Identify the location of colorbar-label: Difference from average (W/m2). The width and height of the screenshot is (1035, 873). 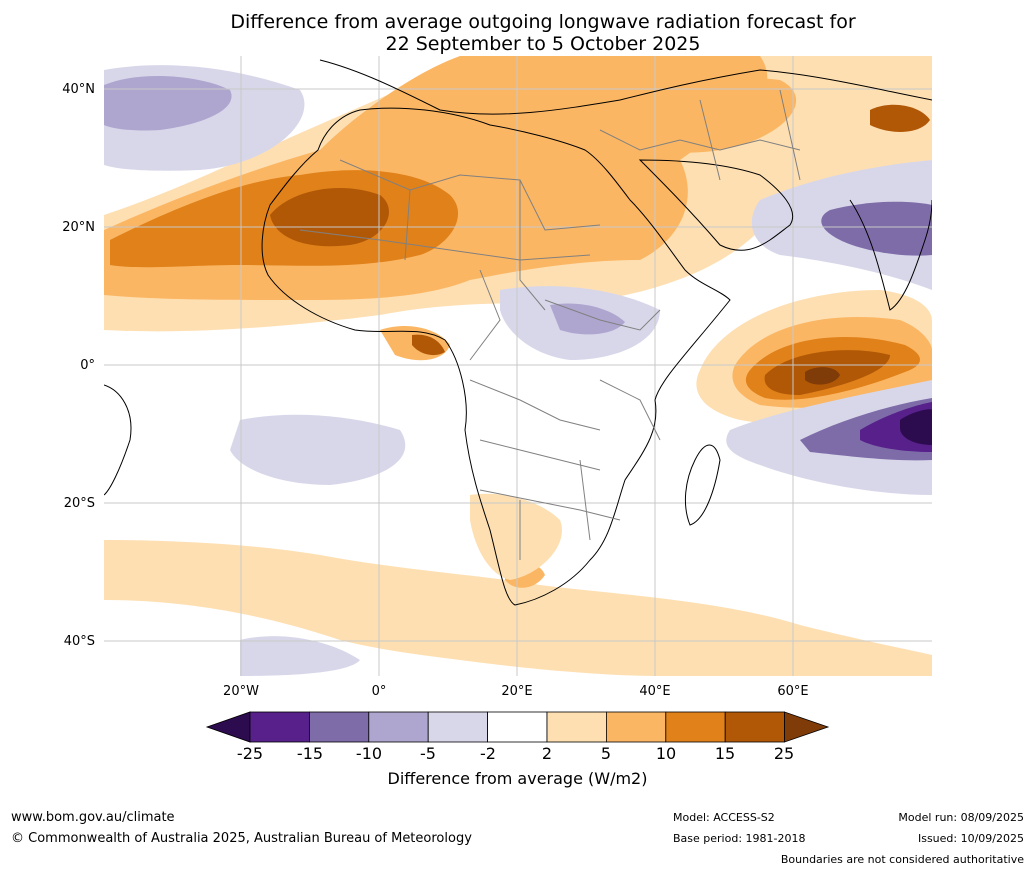
(517, 778).